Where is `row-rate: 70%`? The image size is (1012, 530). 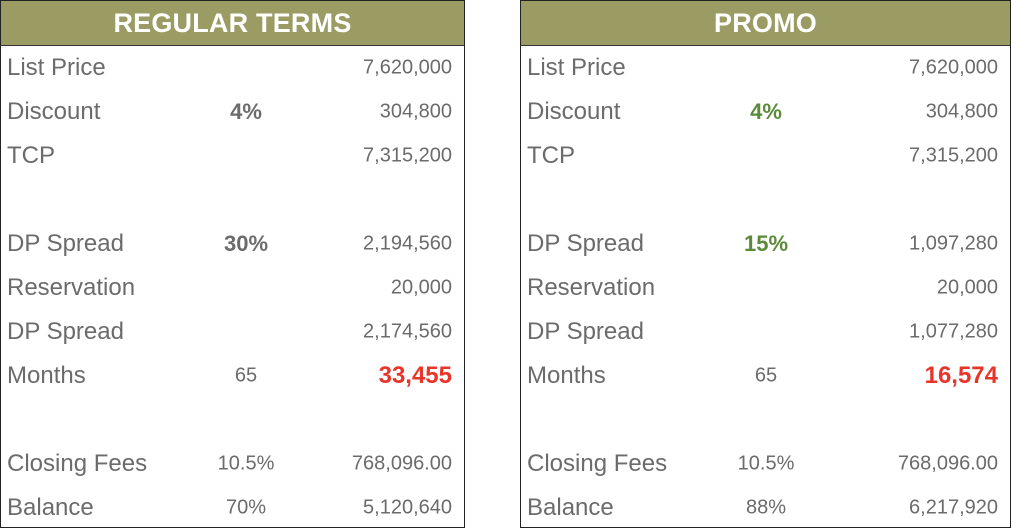 row-rate: 70% is located at coordinates (246, 507).